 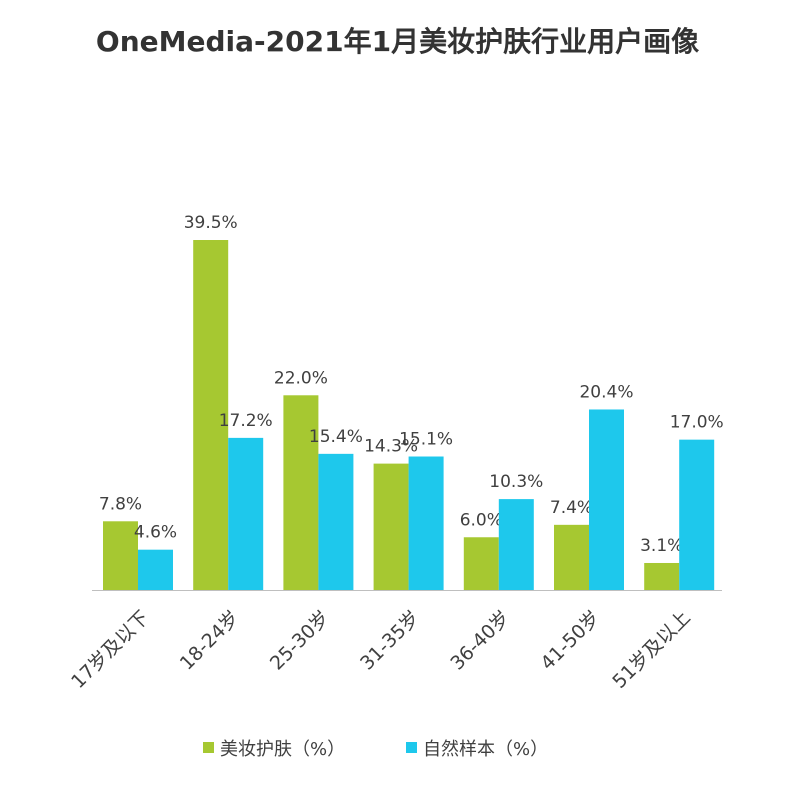 I want to click on data-label-beauty-3: 14.3%, so click(x=391, y=447).